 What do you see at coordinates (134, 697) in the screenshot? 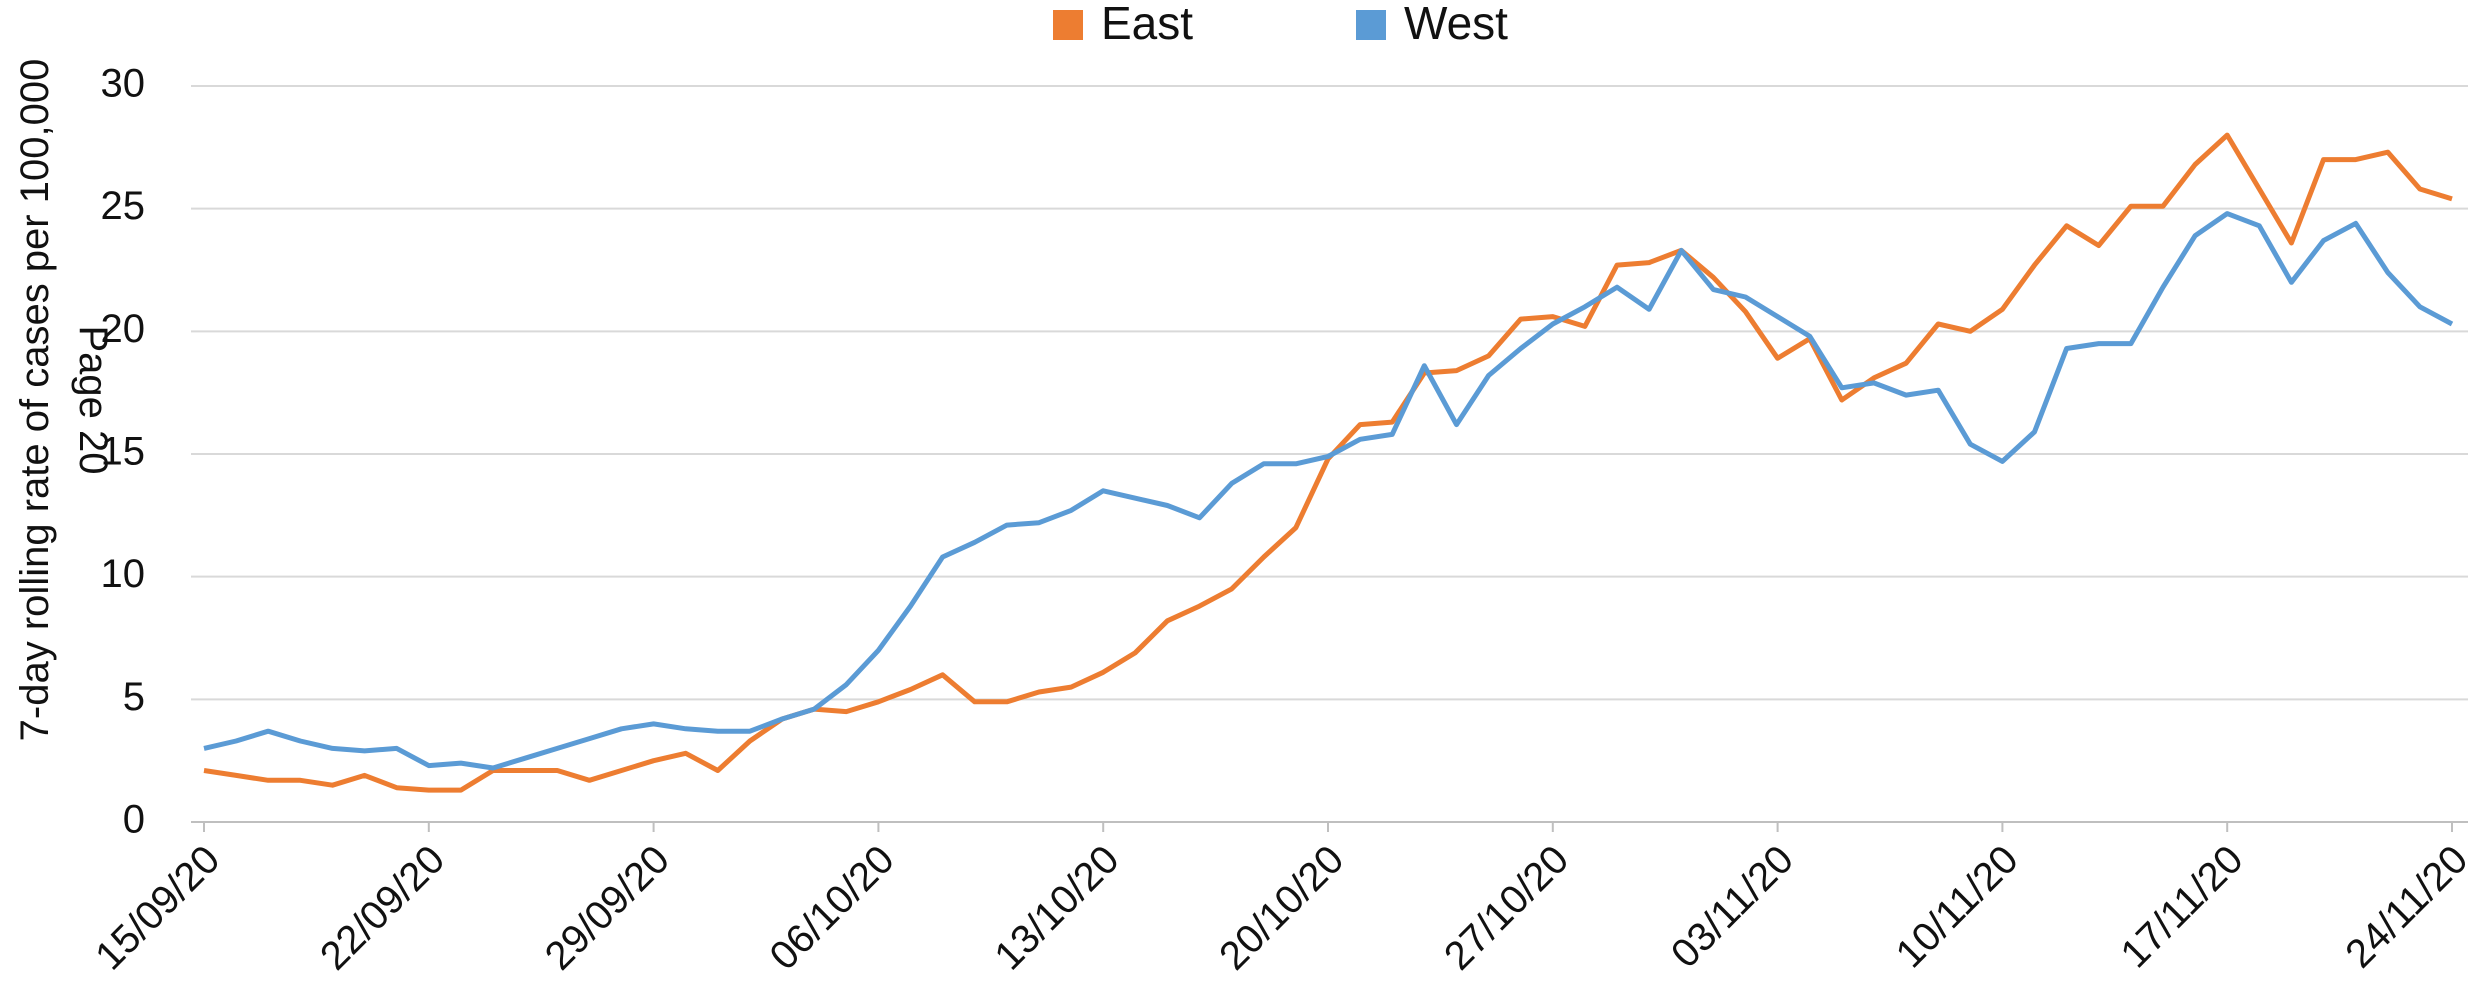
I see `y-tick-label: 5` at bounding box center [134, 697].